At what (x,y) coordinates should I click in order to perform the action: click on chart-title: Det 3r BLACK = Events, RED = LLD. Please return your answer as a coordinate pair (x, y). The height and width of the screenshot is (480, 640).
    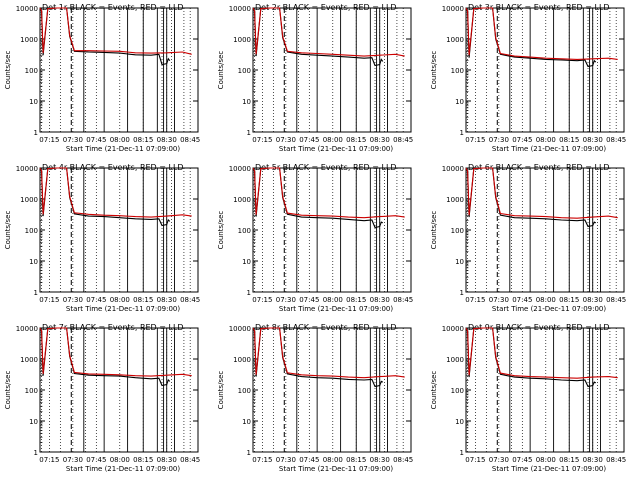
    Looking at the image, I should click on (539, 7).